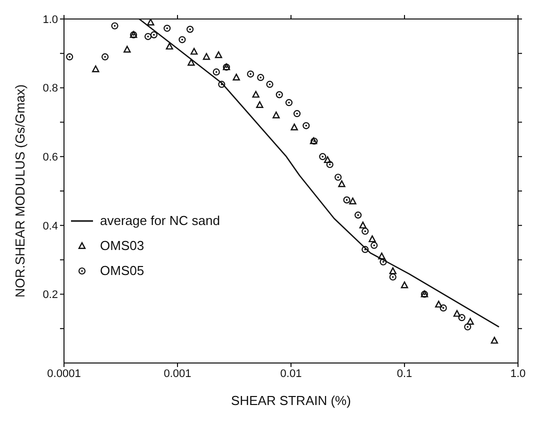 The image size is (545, 423). I want to click on x-tick-label: 0.01, so click(291, 374).